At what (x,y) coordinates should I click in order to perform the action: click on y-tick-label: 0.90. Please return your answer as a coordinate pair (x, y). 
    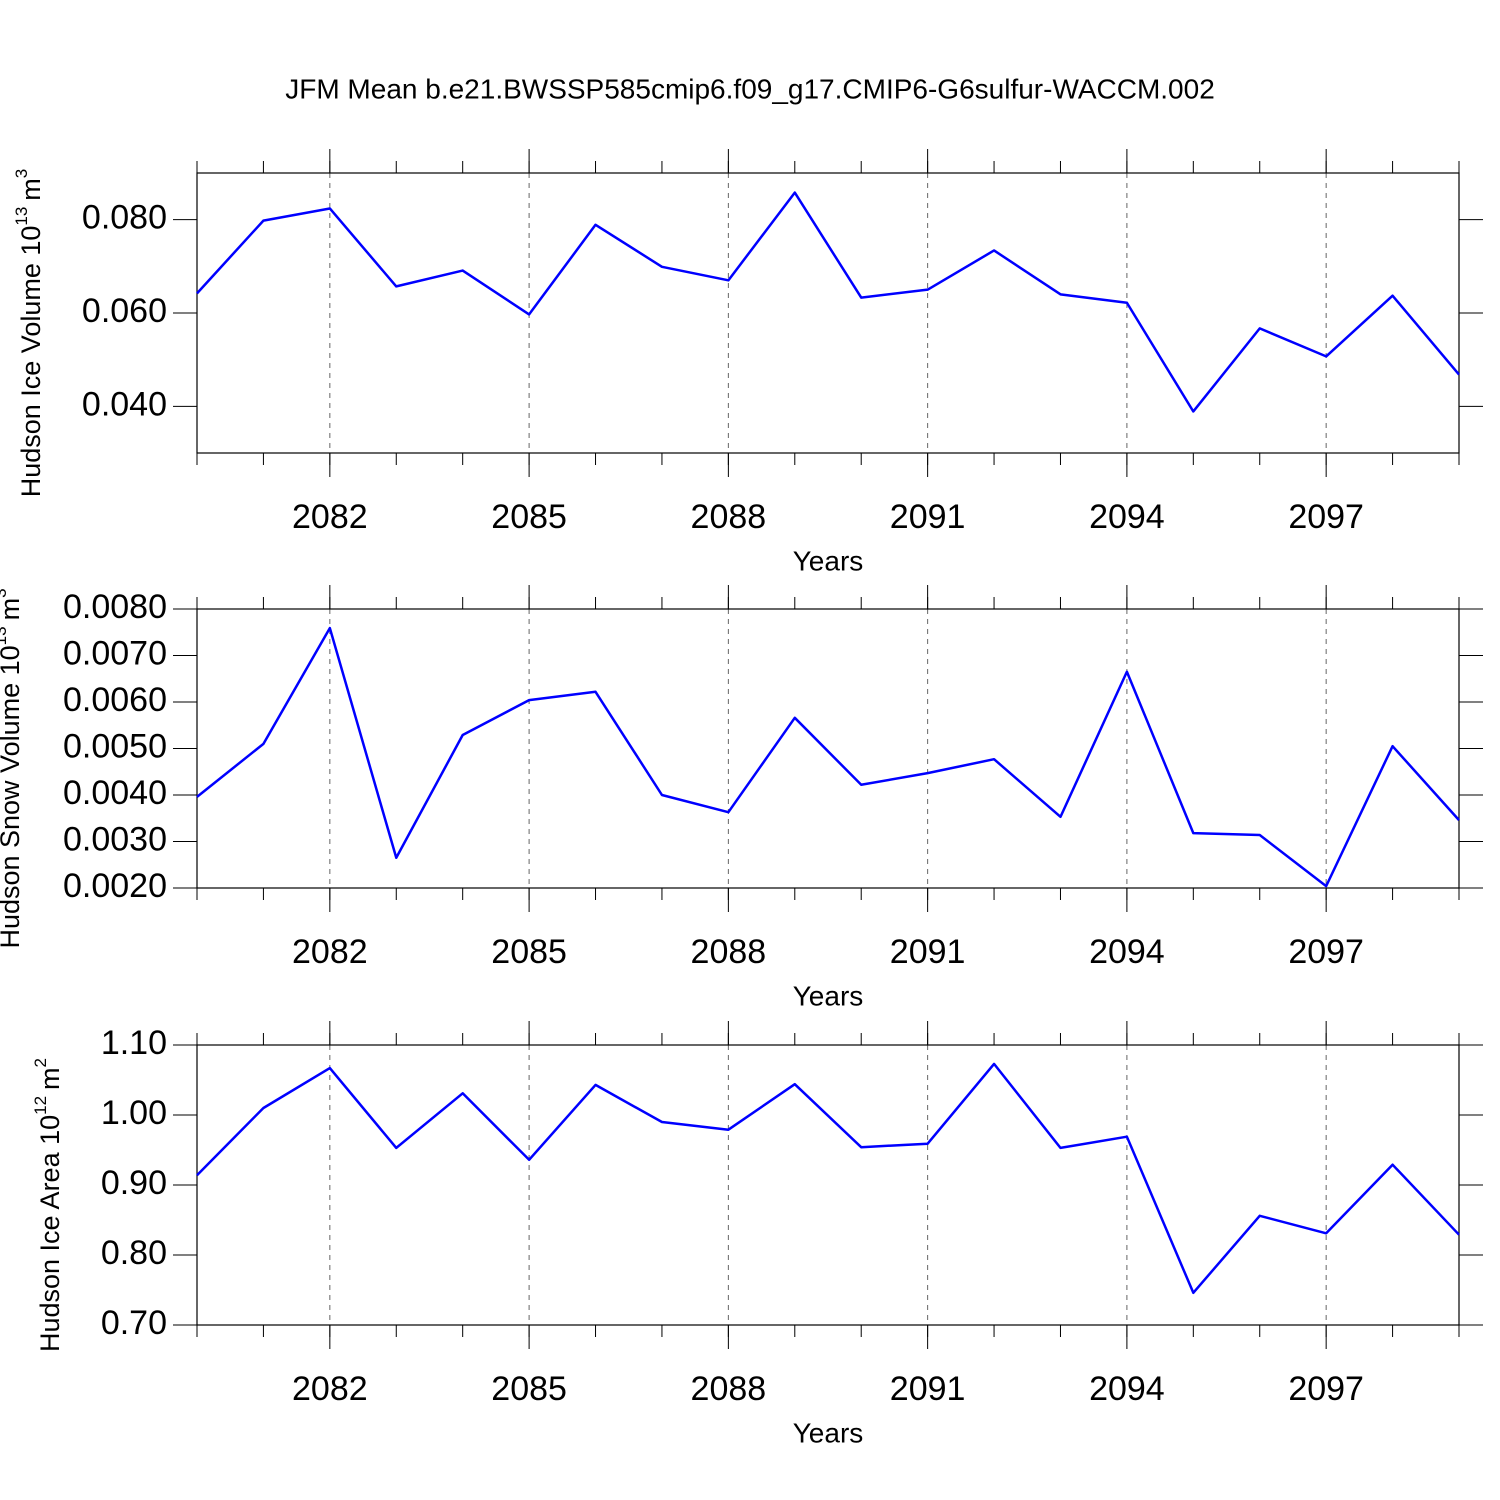
    Looking at the image, I should click on (134, 1183).